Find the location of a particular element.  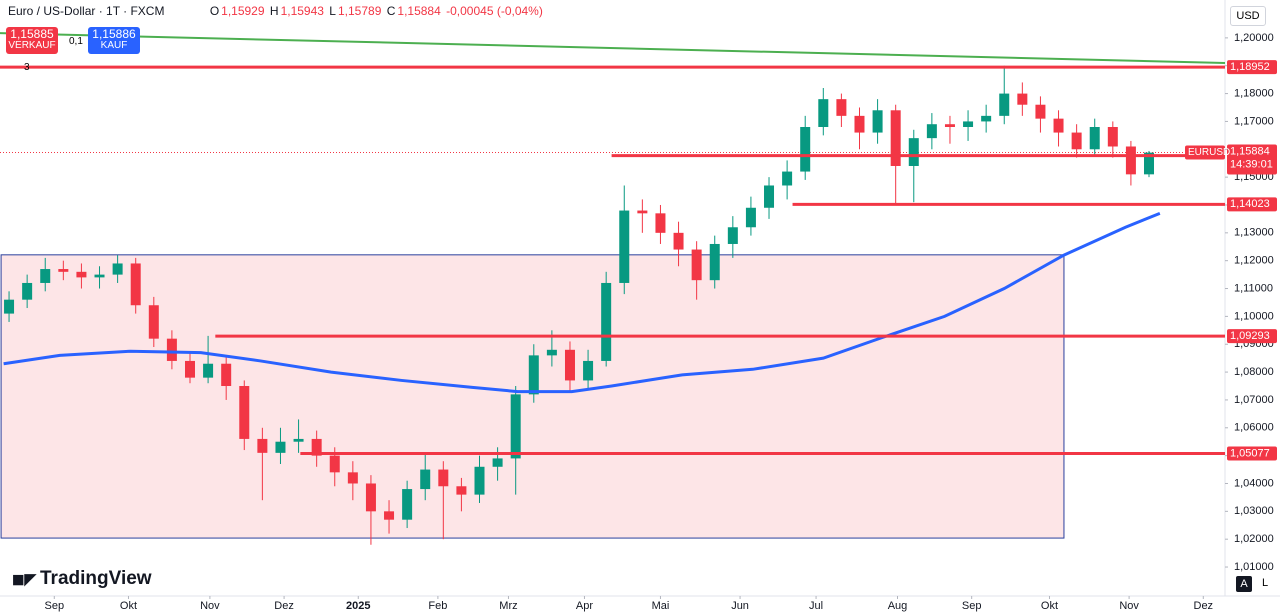

ohlc-value: 1,15943 is located at coordinates (302, 11).